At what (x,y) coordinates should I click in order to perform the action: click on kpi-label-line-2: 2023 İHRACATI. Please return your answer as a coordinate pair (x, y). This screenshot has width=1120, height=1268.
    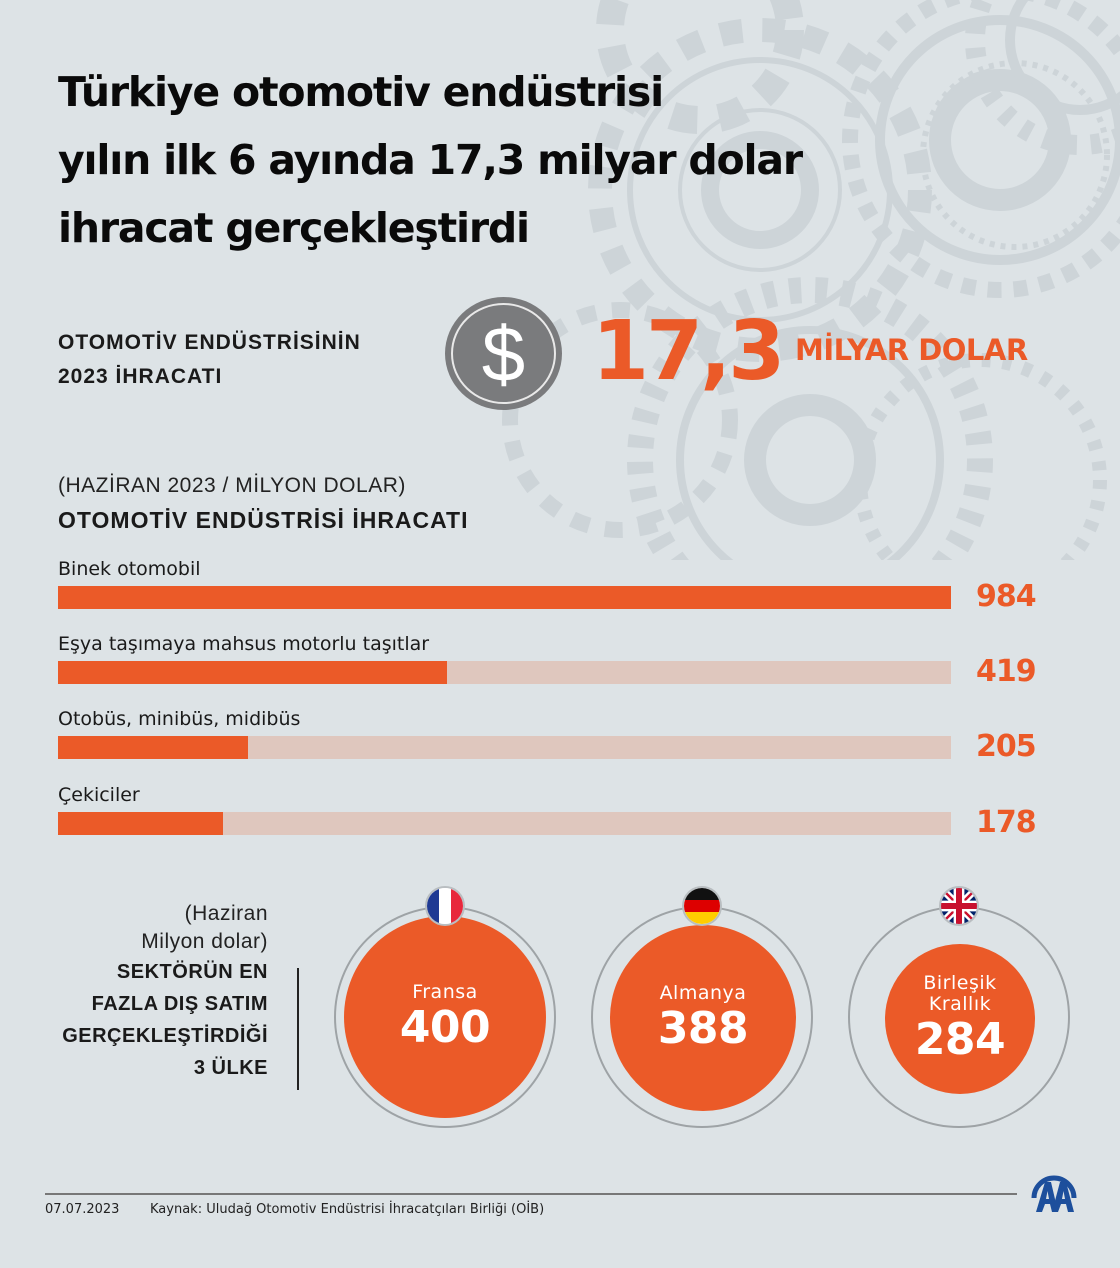
    Looking at the image, I should click on (140, 376).